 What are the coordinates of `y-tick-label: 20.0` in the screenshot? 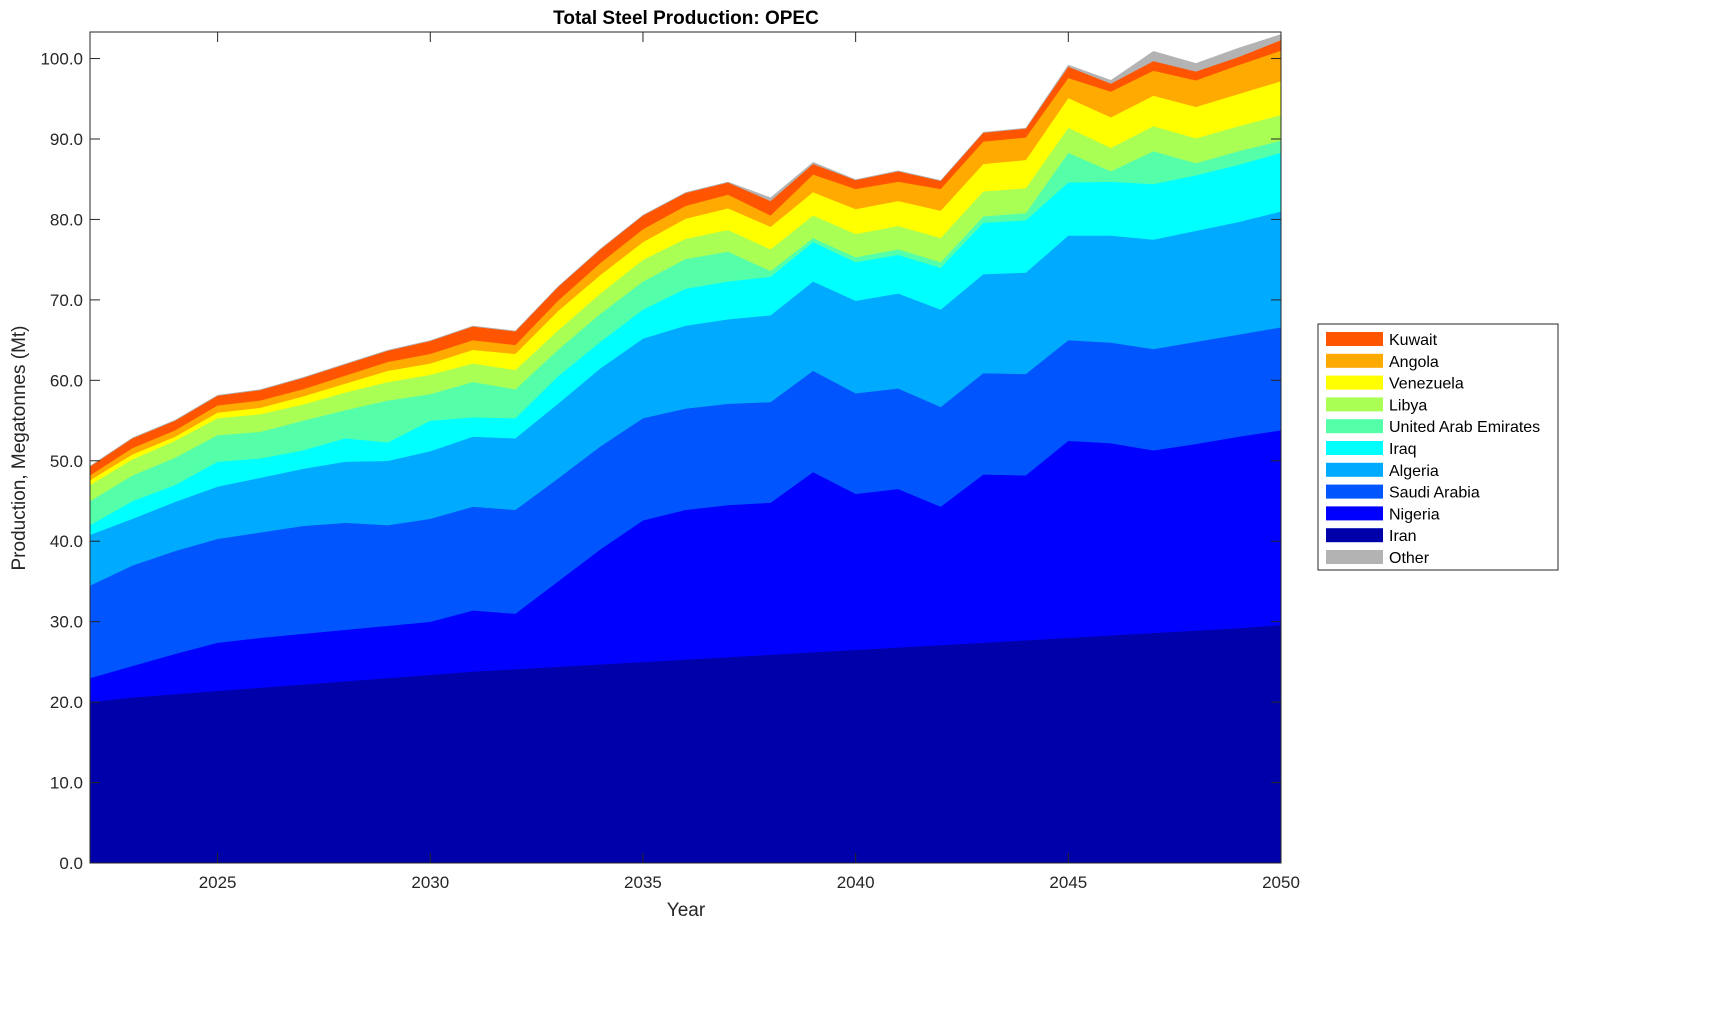 It's located at (66, 702).